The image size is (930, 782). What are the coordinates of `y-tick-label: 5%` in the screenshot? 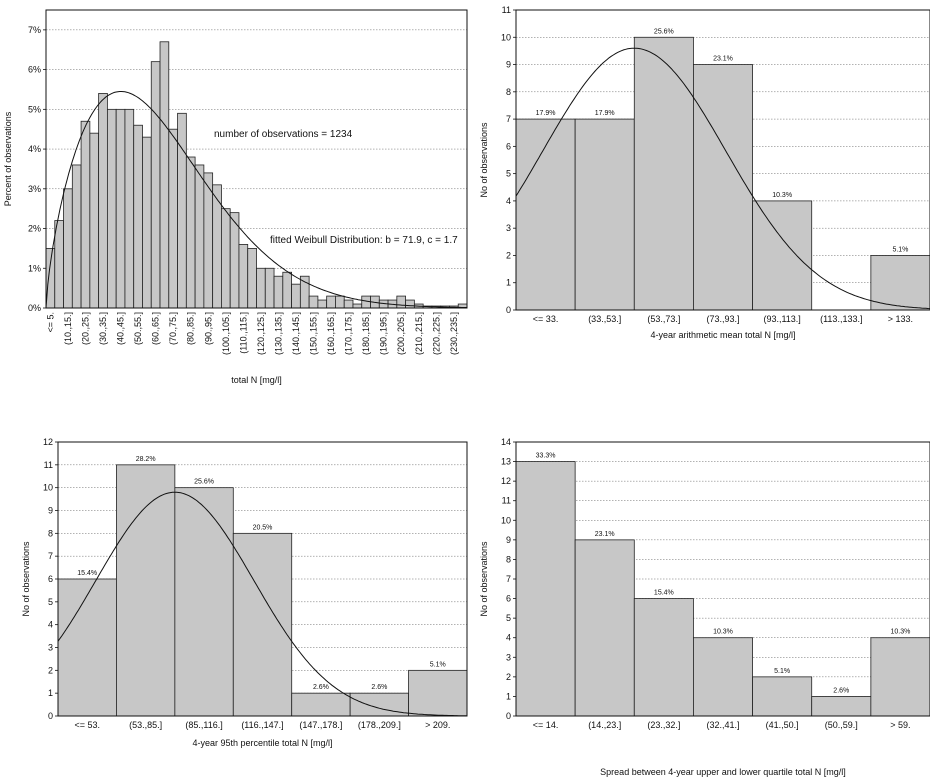 It's located at (34, 109).